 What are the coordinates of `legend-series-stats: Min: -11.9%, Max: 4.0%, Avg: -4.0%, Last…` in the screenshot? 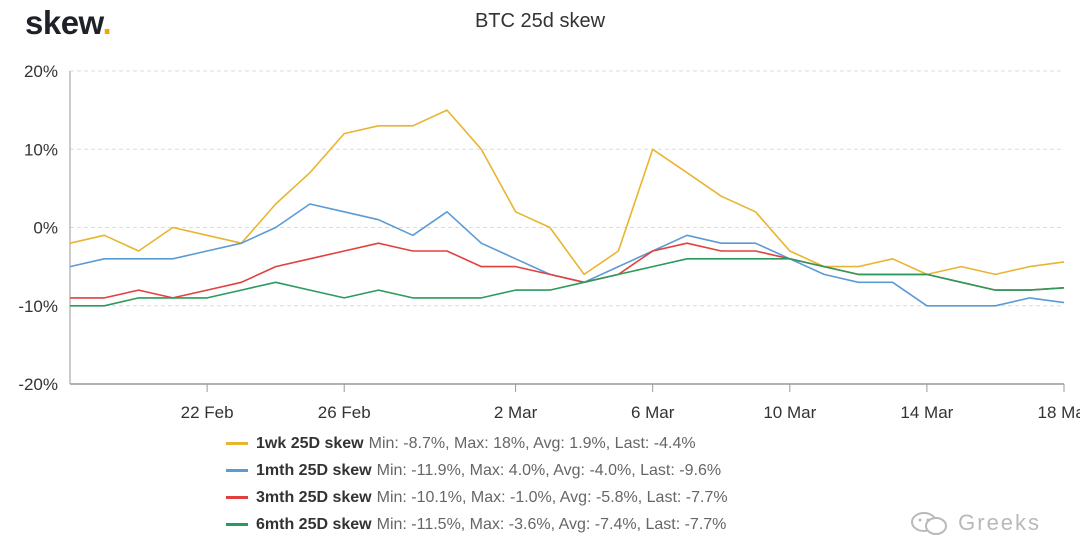 It's located at (549, 470).